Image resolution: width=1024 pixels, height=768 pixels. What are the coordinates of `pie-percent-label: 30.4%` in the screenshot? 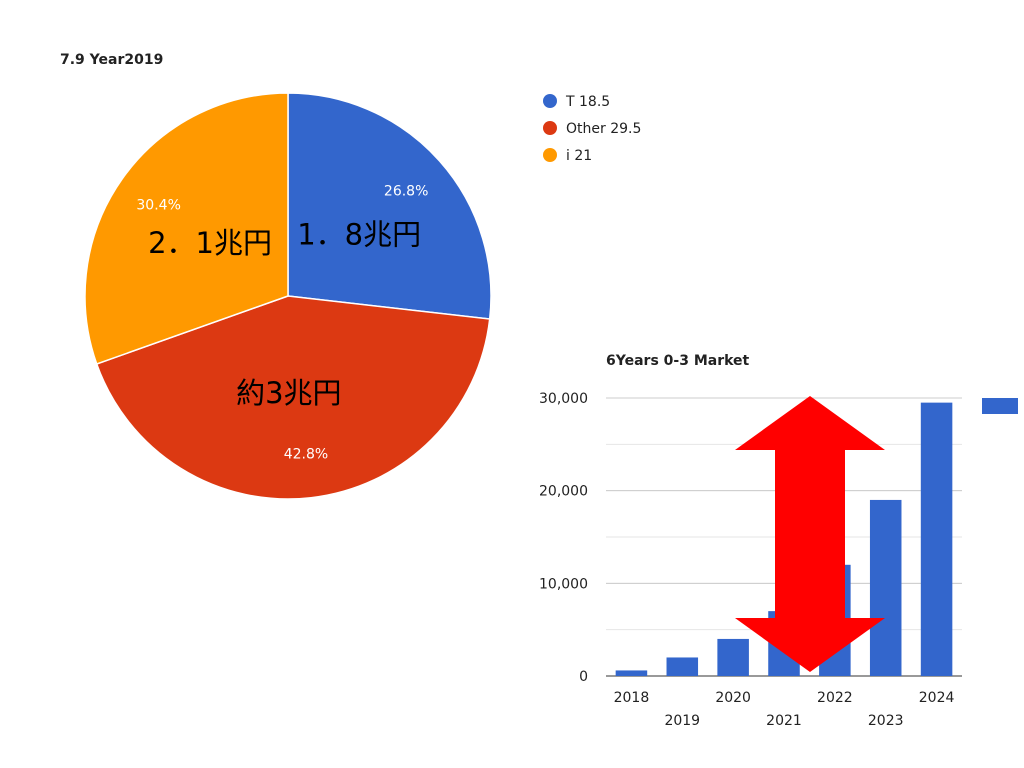 It's located at (158, 206).